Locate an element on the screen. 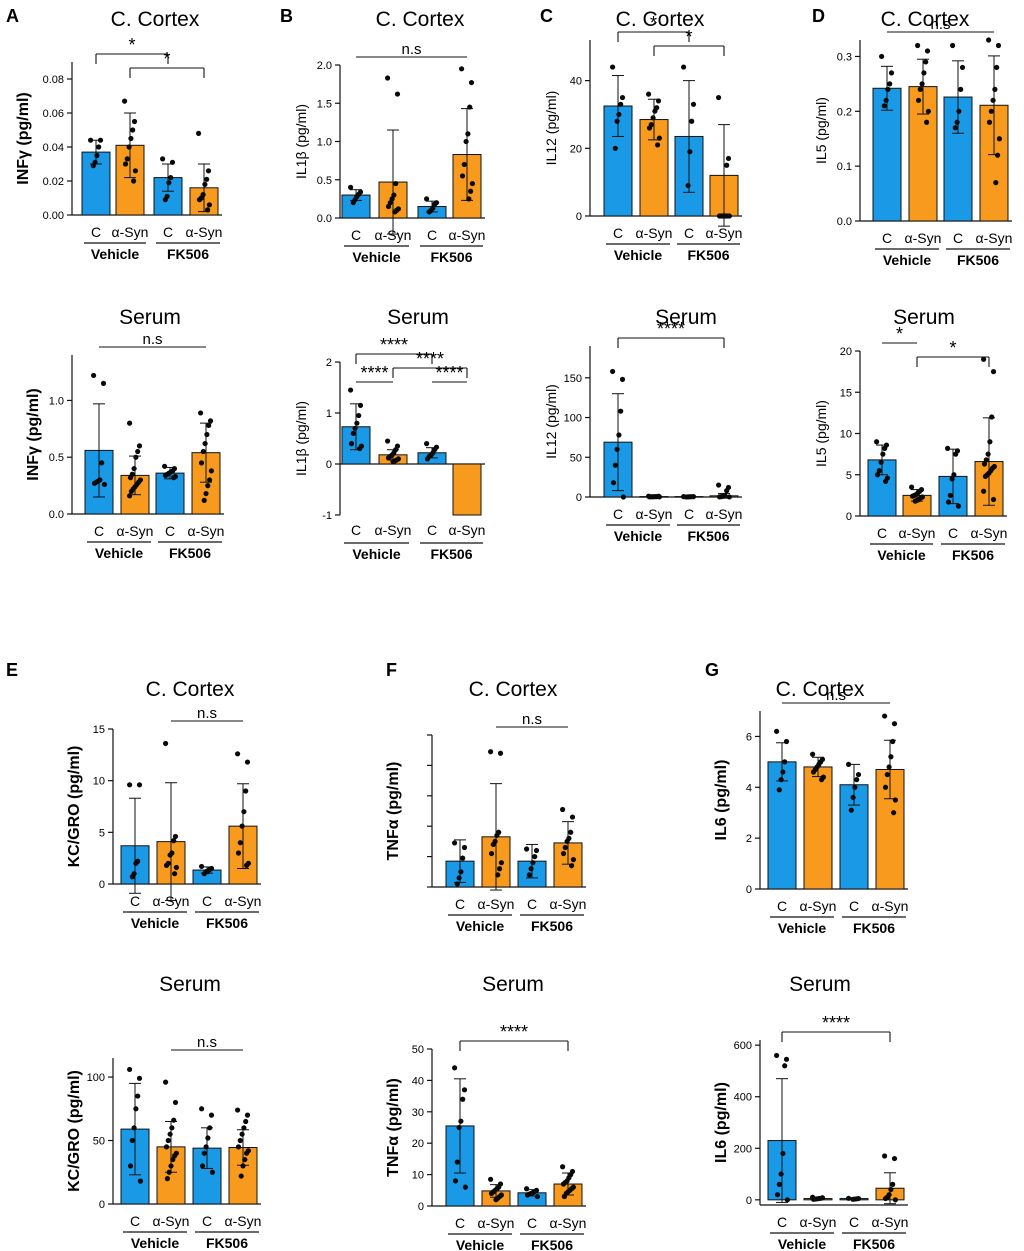  sig-label: * is located at coordinates (688, 37).